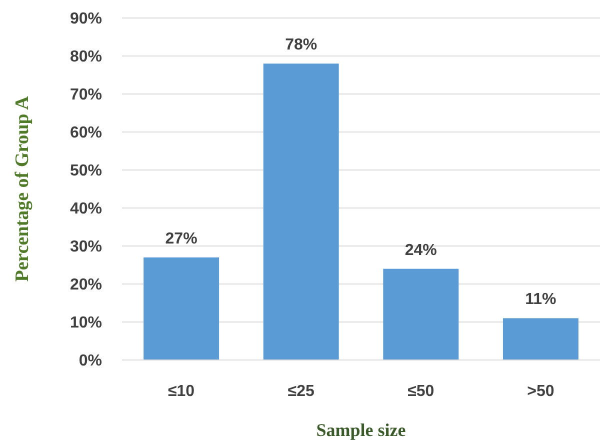 The image size is (605, 445). What do you see at coordinates (301, 391) in the screenshot?
I see `x-tick-label: ≤25` at bounding box center [301, 391].